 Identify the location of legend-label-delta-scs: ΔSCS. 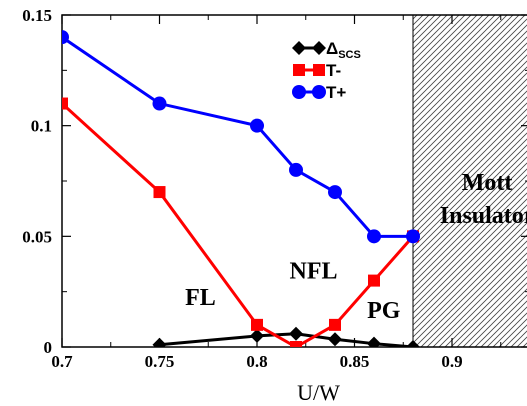
(343, 50).